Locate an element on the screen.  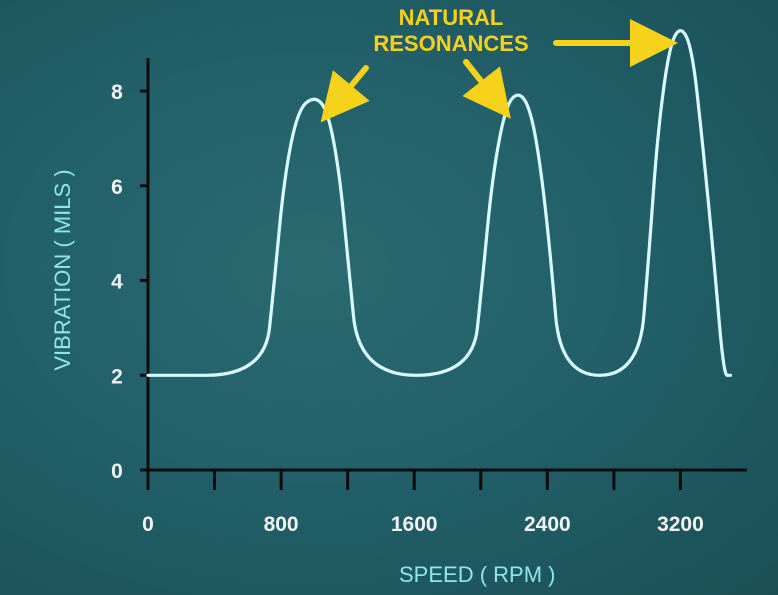
x-tick-label: 3200 is located at coordinates (680, 524).